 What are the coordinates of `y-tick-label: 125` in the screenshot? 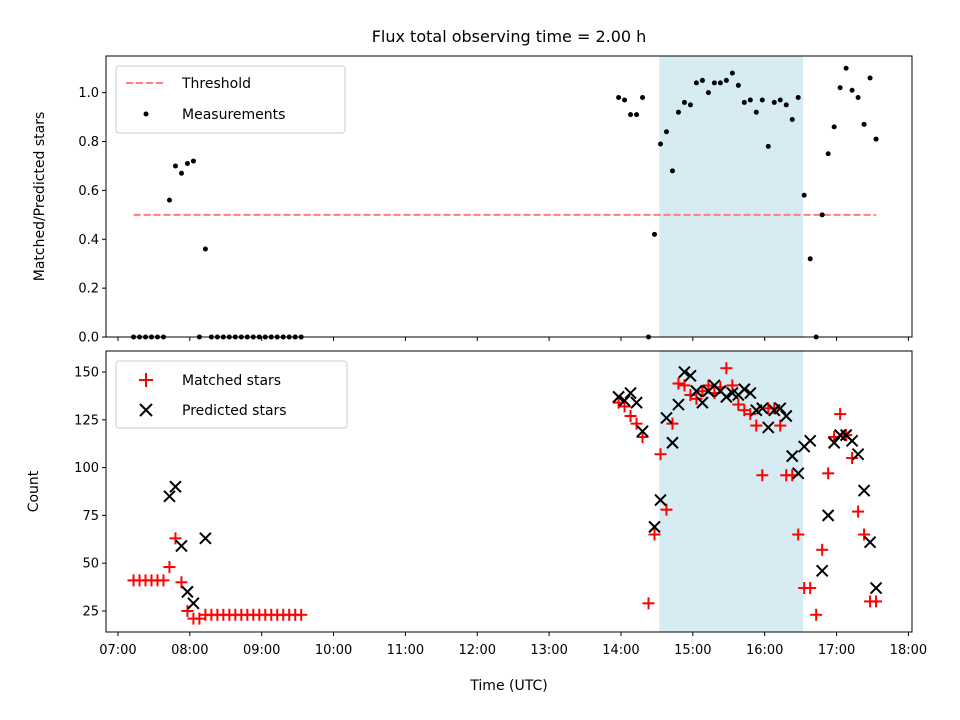 It's located at (86, 420).